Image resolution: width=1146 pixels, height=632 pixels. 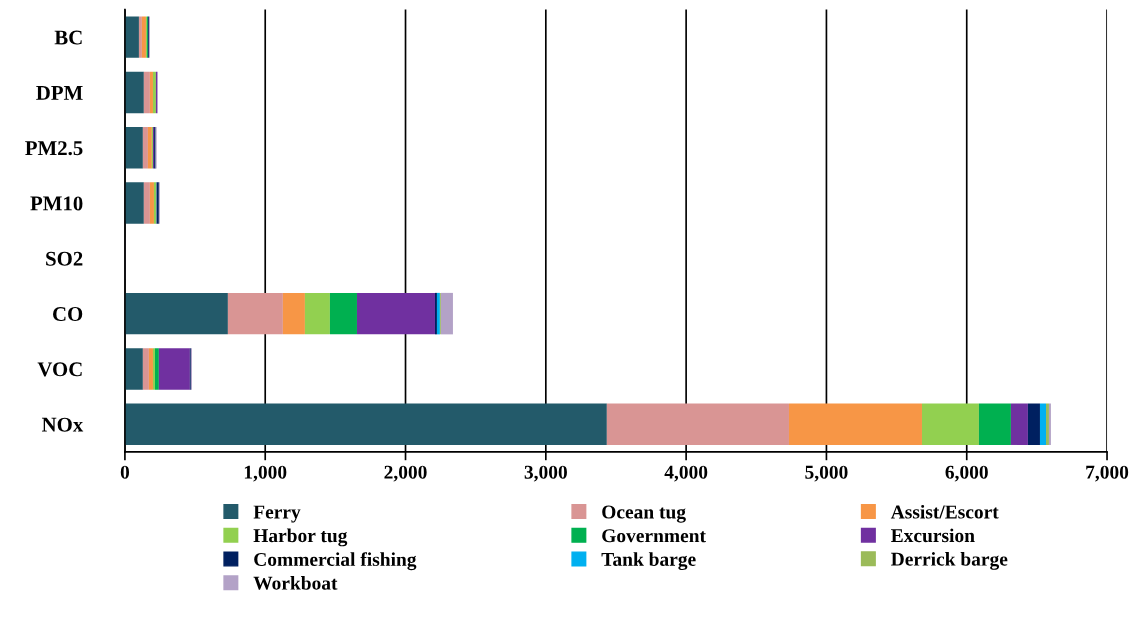 What do you see at coordinates (56, 203) in the screenshot?
I see `y-tick-label: PM10` at bounding box center [56, 203].